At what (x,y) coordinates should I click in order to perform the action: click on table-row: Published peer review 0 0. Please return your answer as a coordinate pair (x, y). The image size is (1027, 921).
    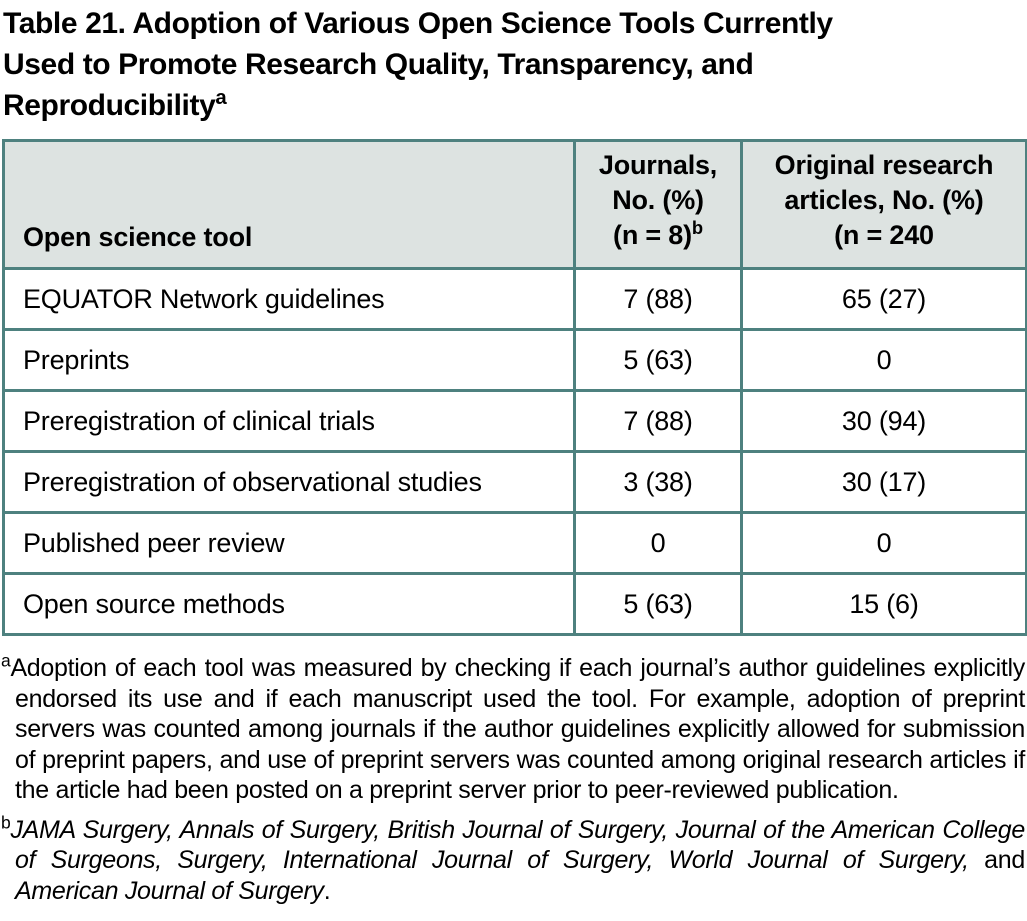
    Looking at the image, I should click on (514, 543).